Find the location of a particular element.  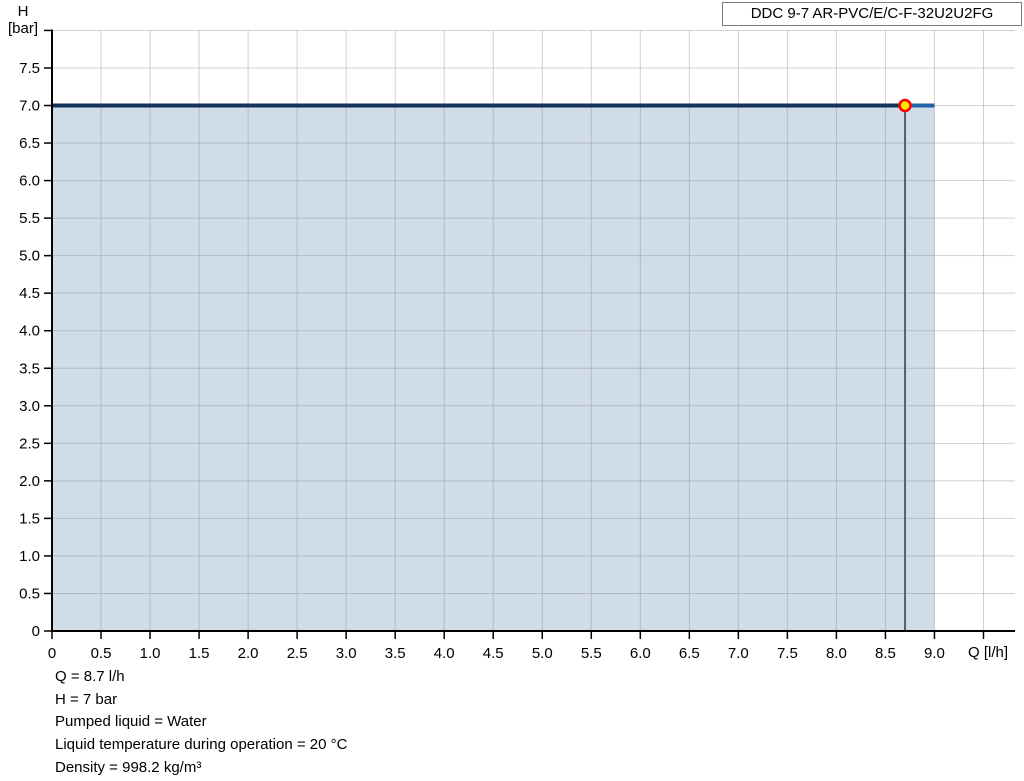

y-axis-title-symbol: H is located at coordinates (23, 11).